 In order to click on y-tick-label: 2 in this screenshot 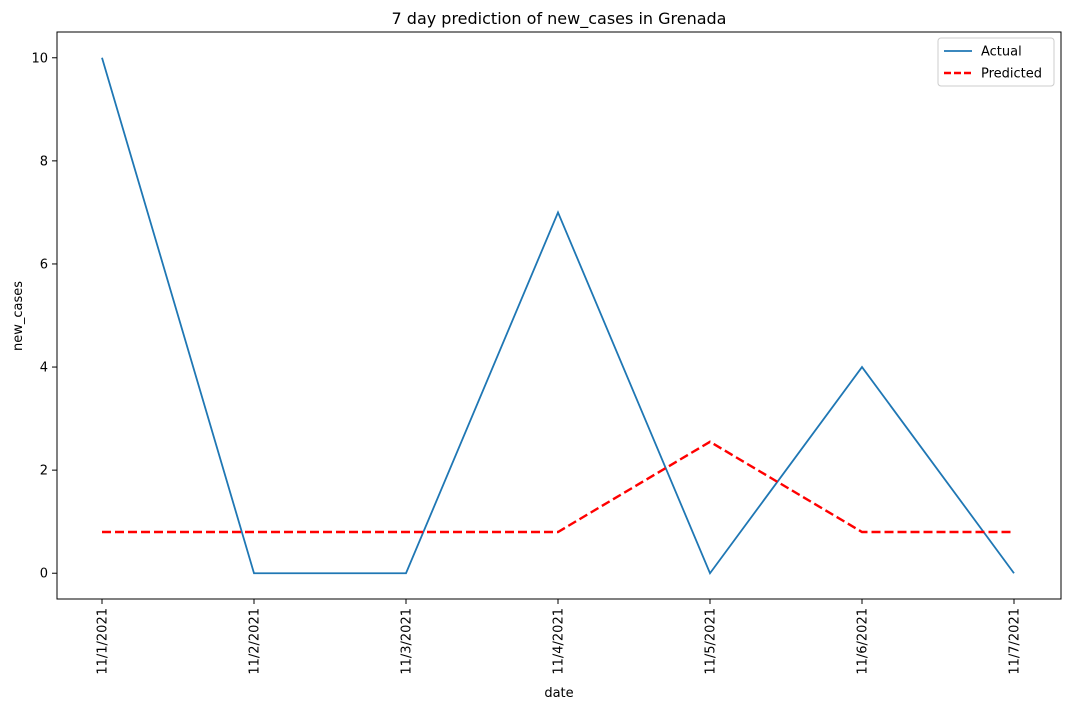, I will do `click(44, 471)`.